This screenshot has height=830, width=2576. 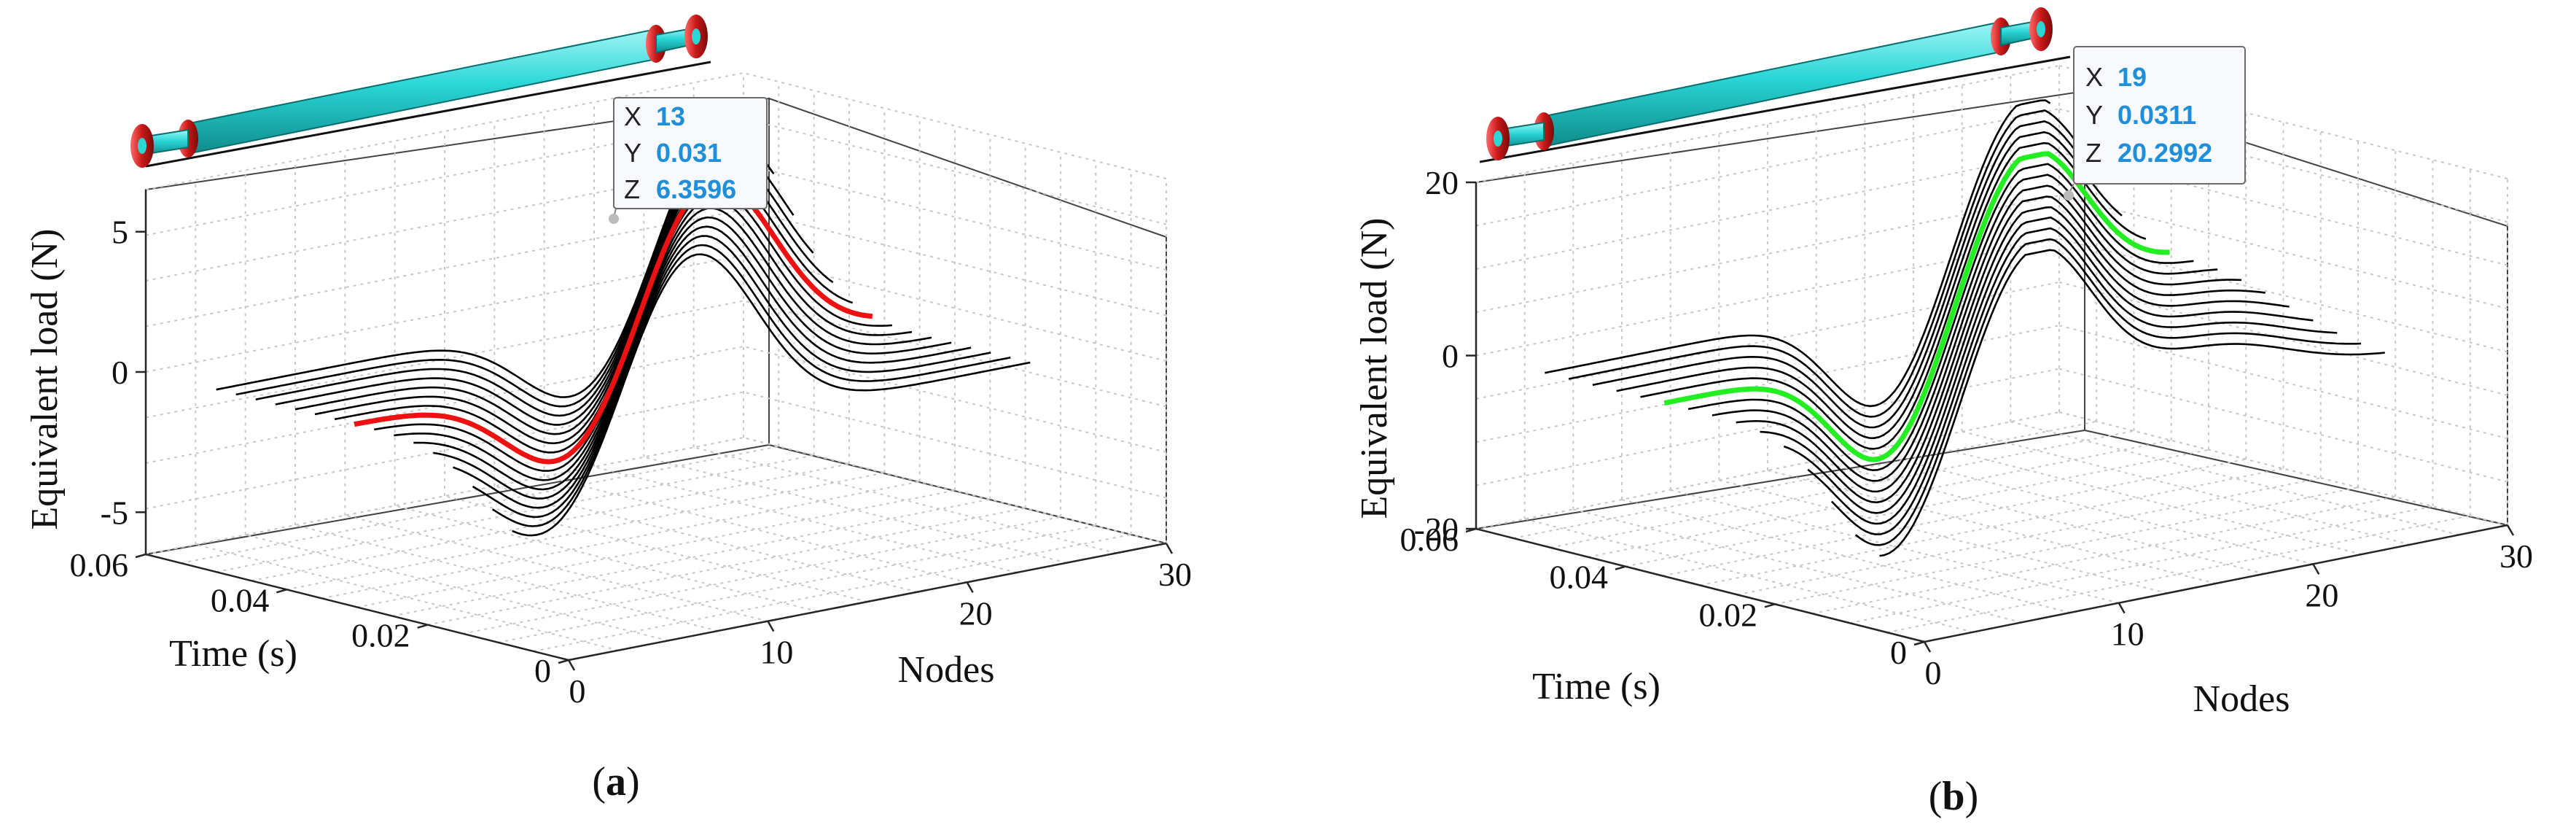 What do you see at coordinates (120, 232) in the screenshot?
I see `z-tick-label: 5` at bounding box center [120, 232].